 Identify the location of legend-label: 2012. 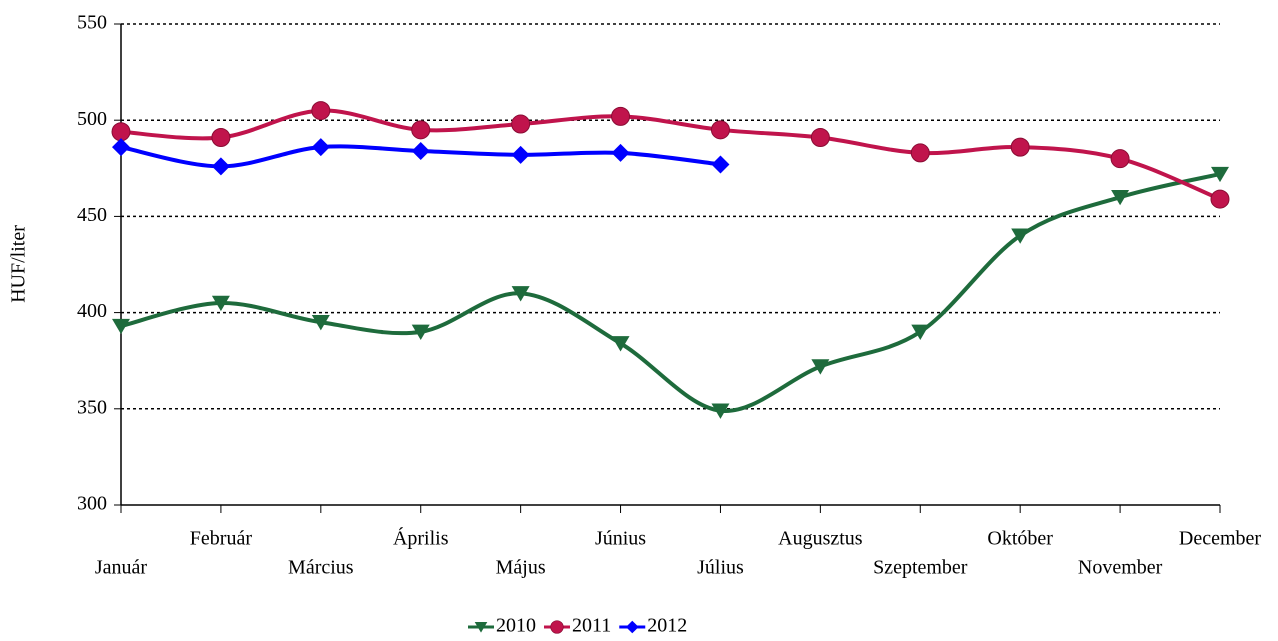
(667, 625).